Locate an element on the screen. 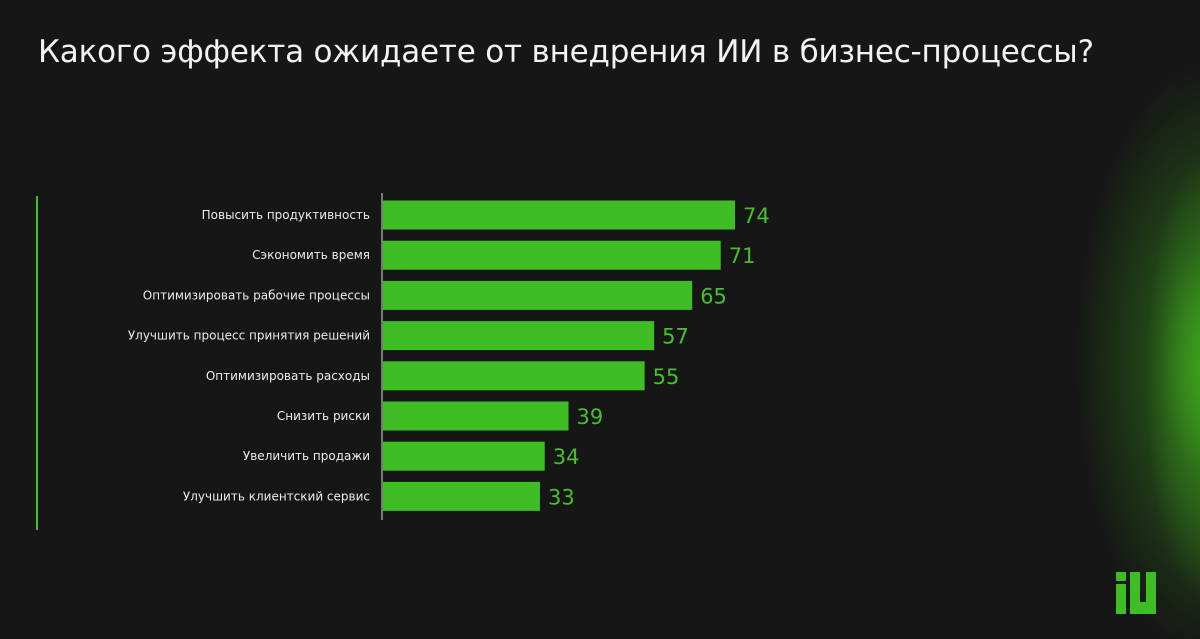 Image resolution: width=1200 pixels, height=639 pixels. category-label: Увеличить продажи is located at coordinates (306, 456).